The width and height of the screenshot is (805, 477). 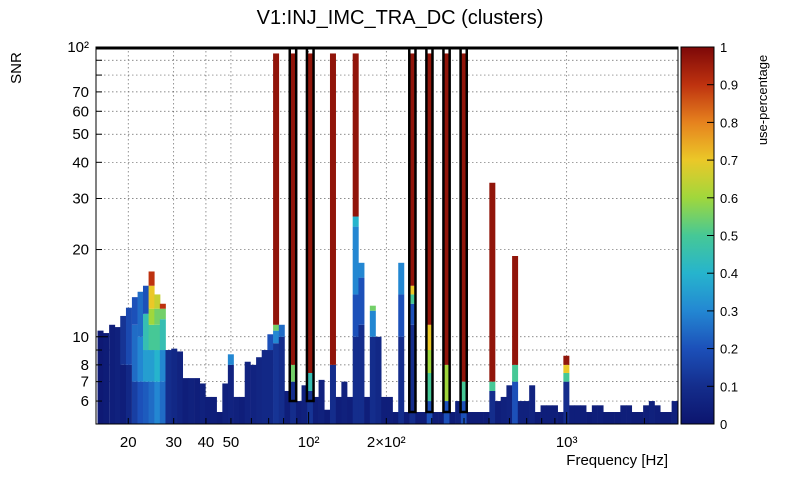 I want to click on x-tick-label: 20, so click(x=128, y=442).